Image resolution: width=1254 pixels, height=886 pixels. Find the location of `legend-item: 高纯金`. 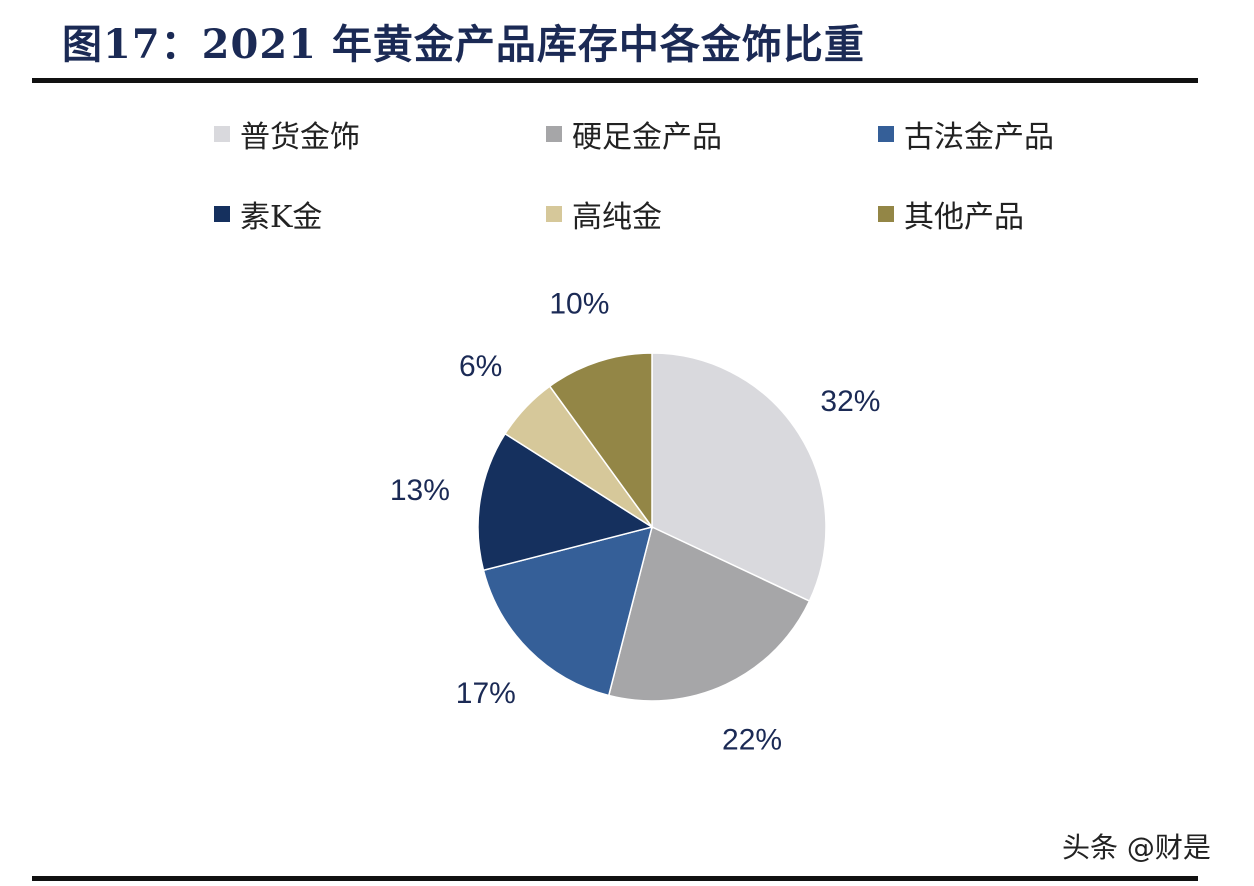

legend-item: 高纯金 is located at coordinates (604, 214).